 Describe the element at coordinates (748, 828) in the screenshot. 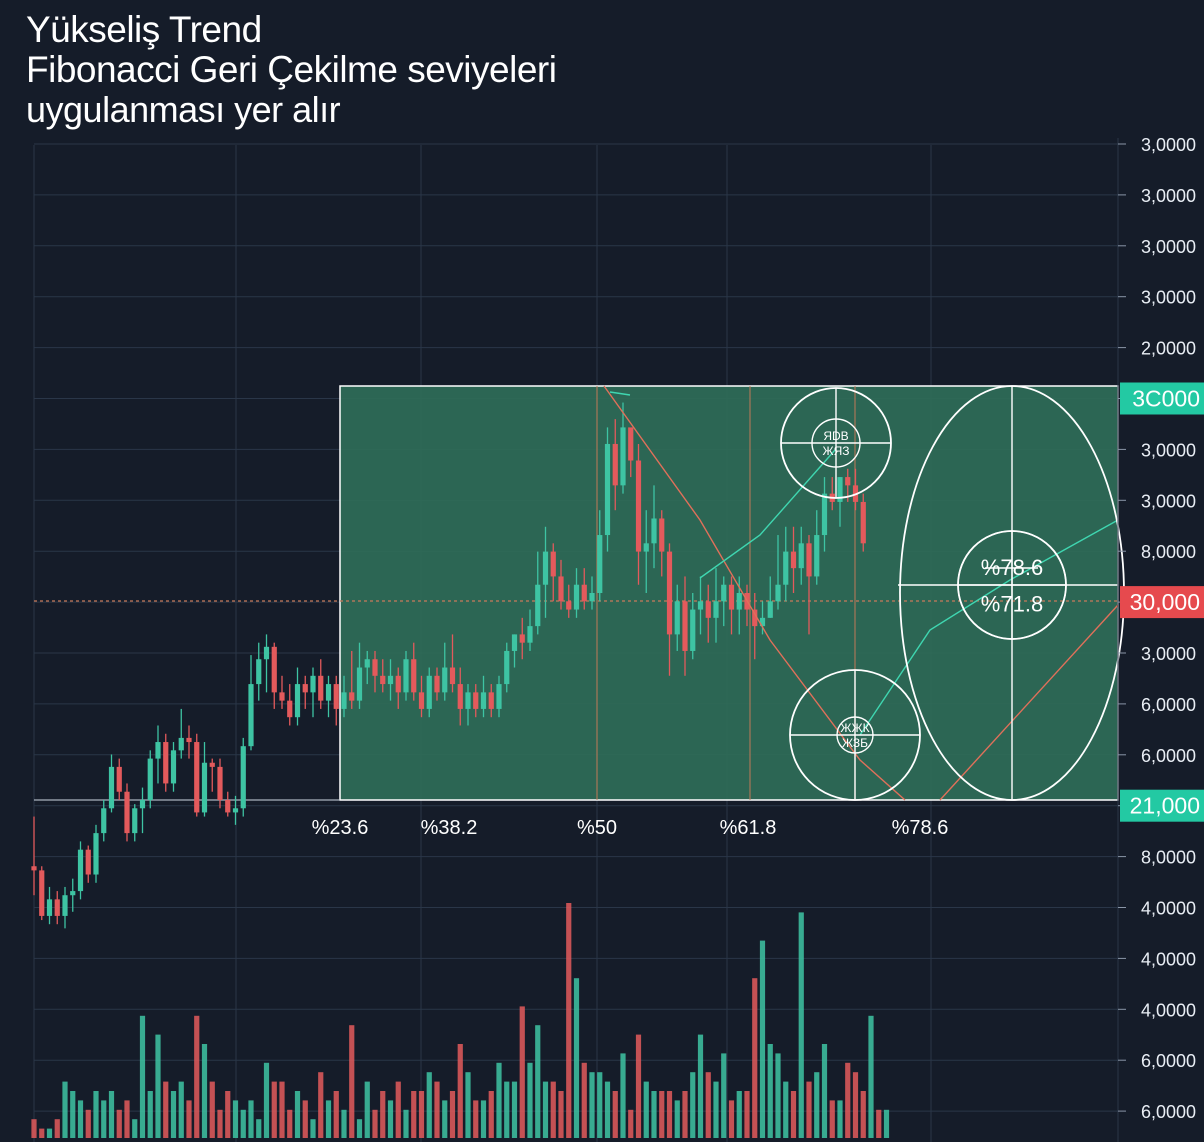

I see `fib-level-label: %61.8` at that location.